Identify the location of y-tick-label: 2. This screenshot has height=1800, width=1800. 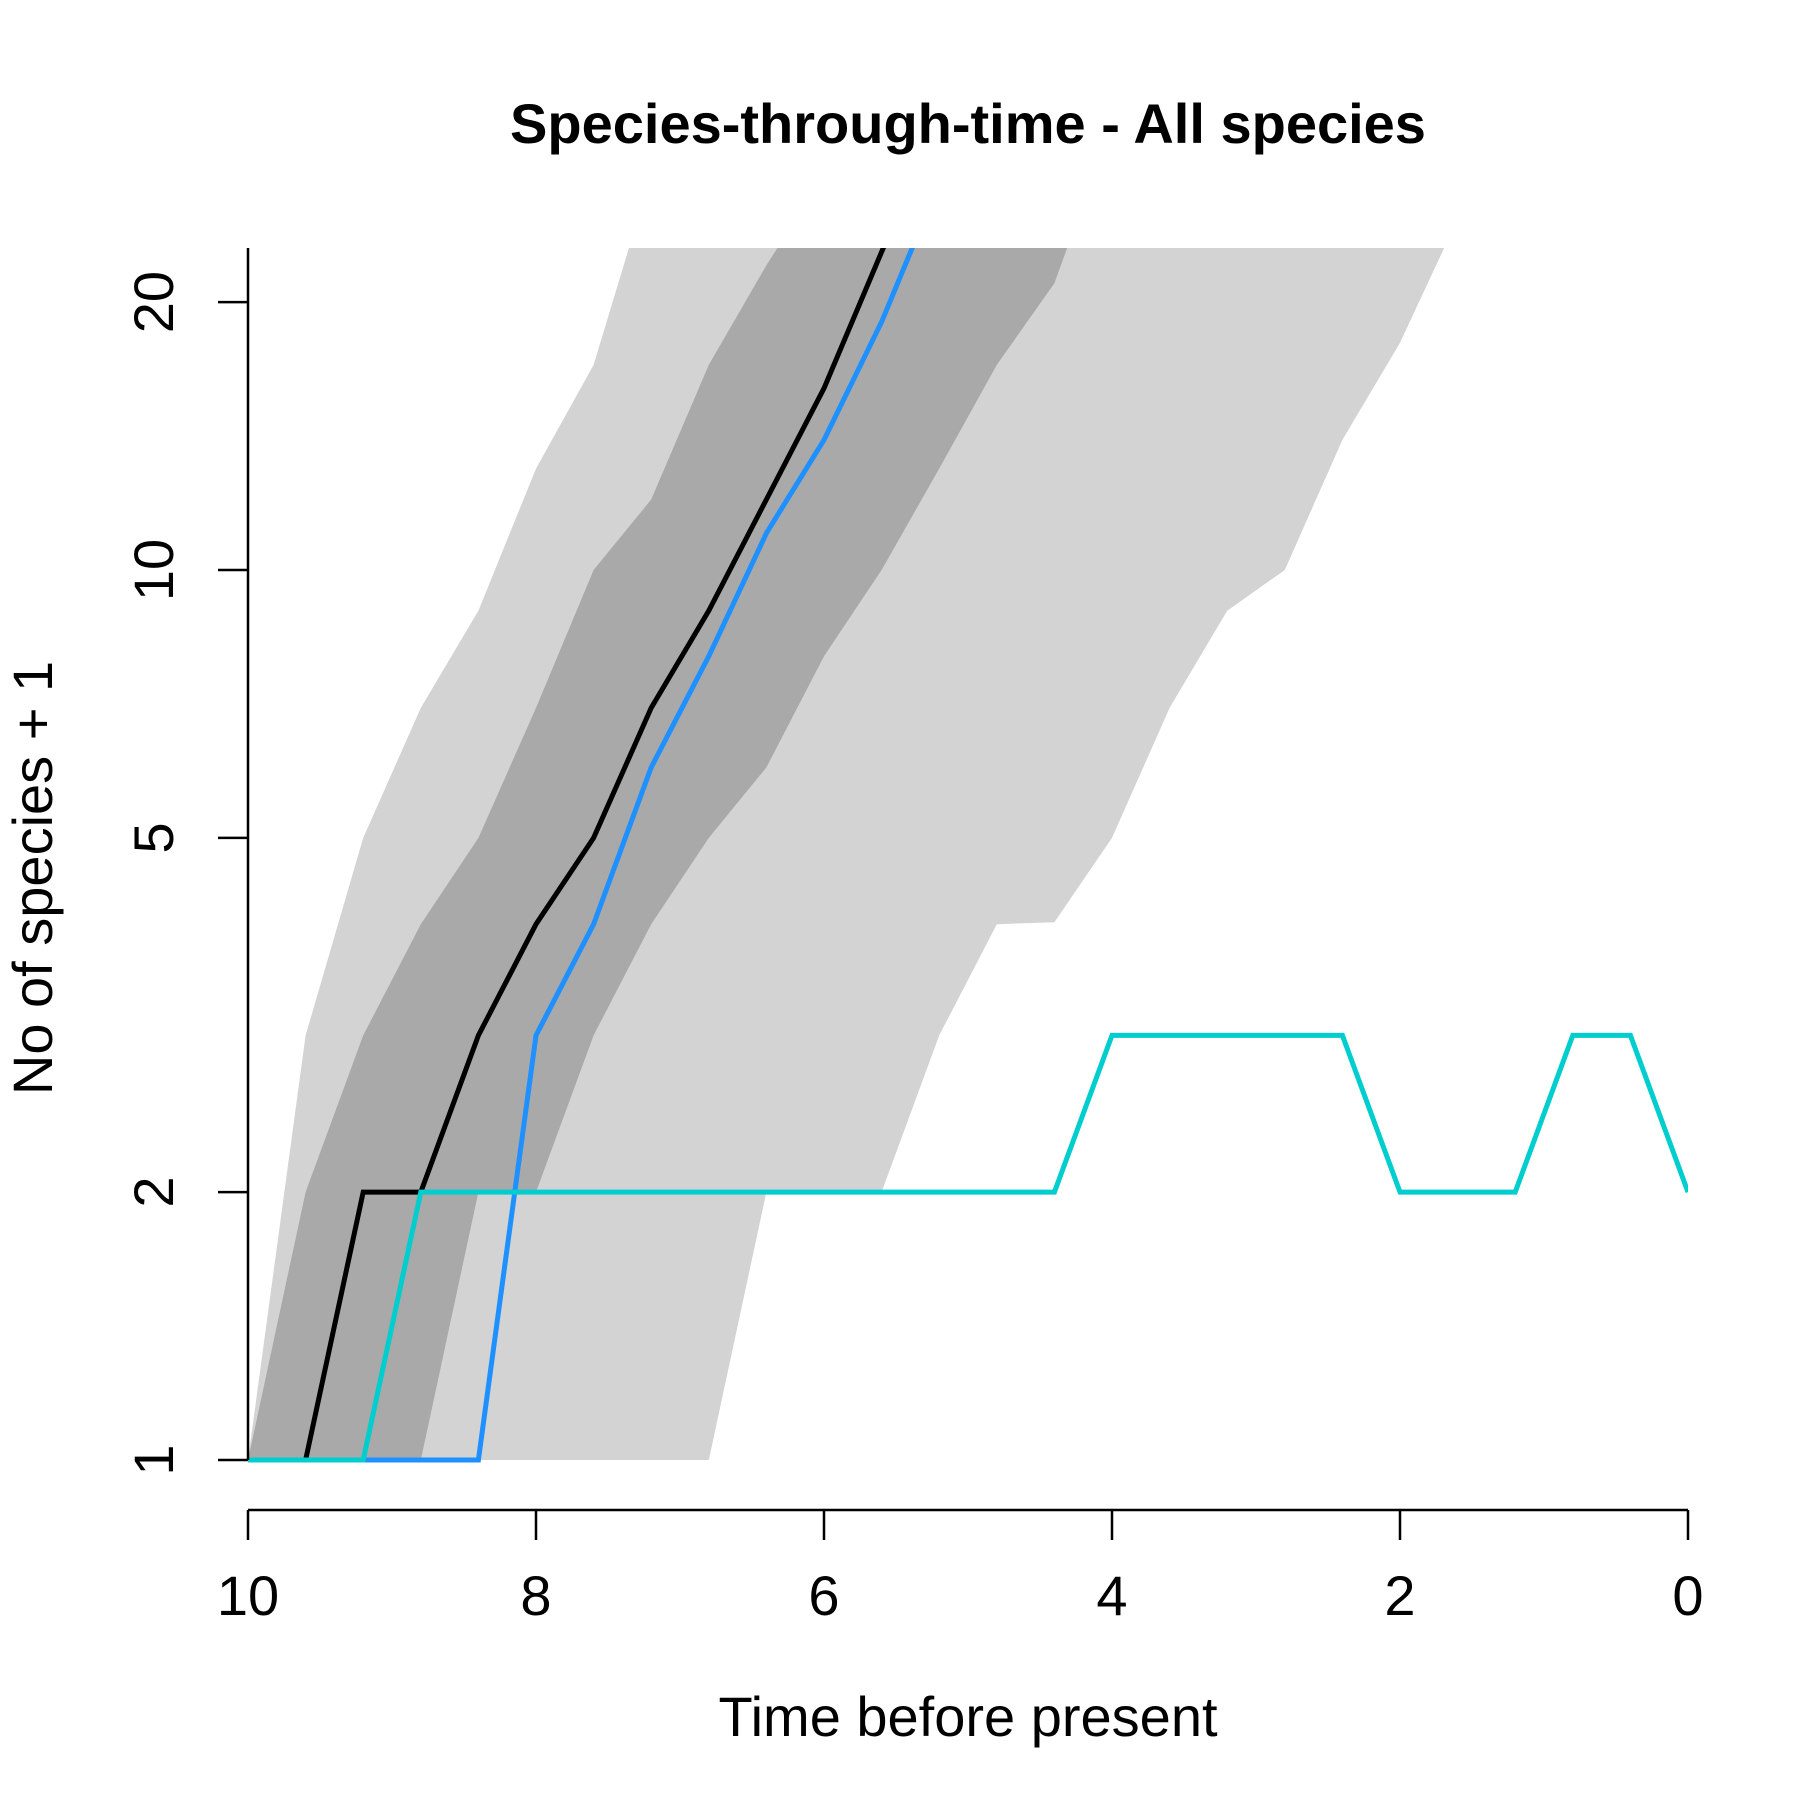
(153, 1192).